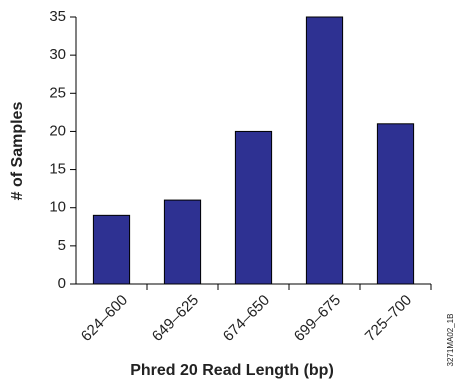 The width and height of the screenshot is (458, 386). What do you see at coordinates (450, 340) in the screenshot?
I see `figure-id: 3271MA02_1B` at bounding box center [450, 340].